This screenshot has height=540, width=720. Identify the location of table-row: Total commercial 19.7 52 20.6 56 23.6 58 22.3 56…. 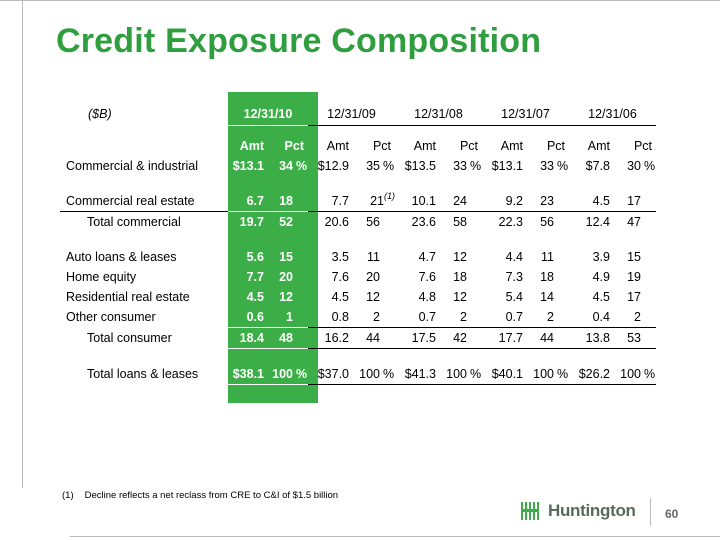
(358, 221).